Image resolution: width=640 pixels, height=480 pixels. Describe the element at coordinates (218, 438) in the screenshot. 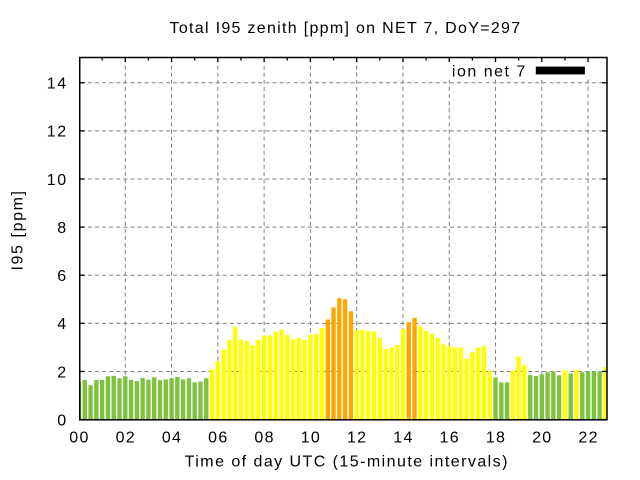

I see `svg-text: 06` at that location.